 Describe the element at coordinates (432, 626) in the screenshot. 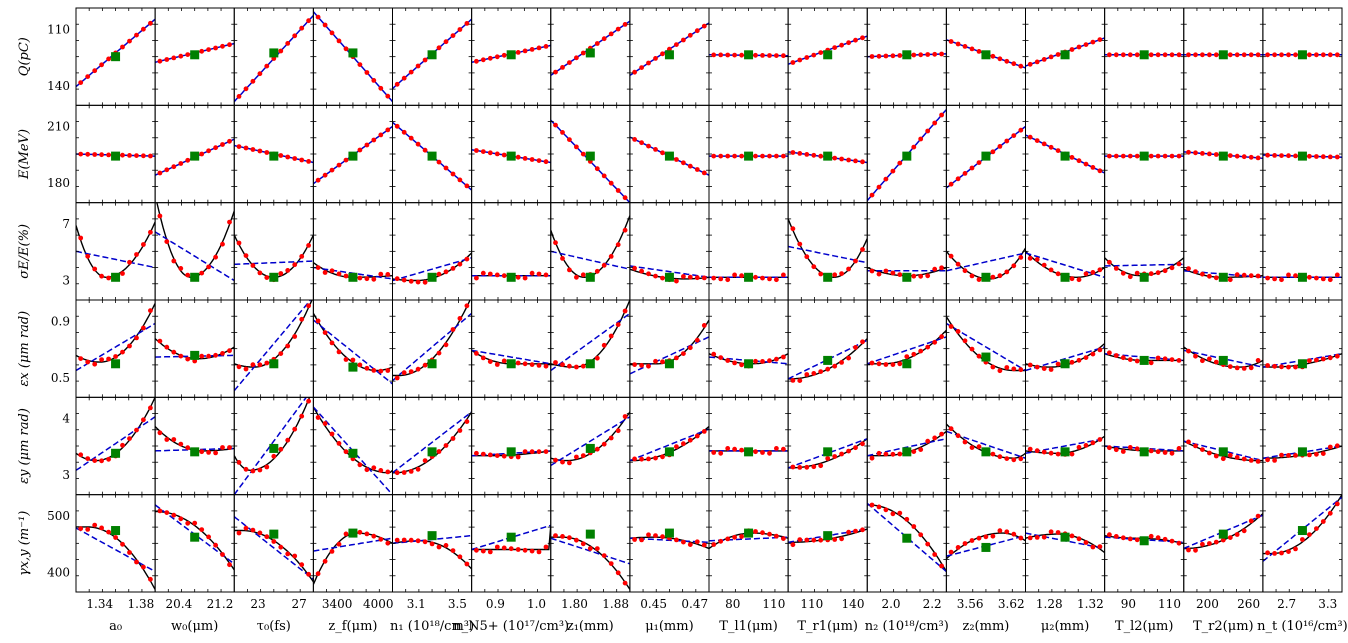

I see `x-axis-label: n₁ (10¹⁸/cm³)` at that location.